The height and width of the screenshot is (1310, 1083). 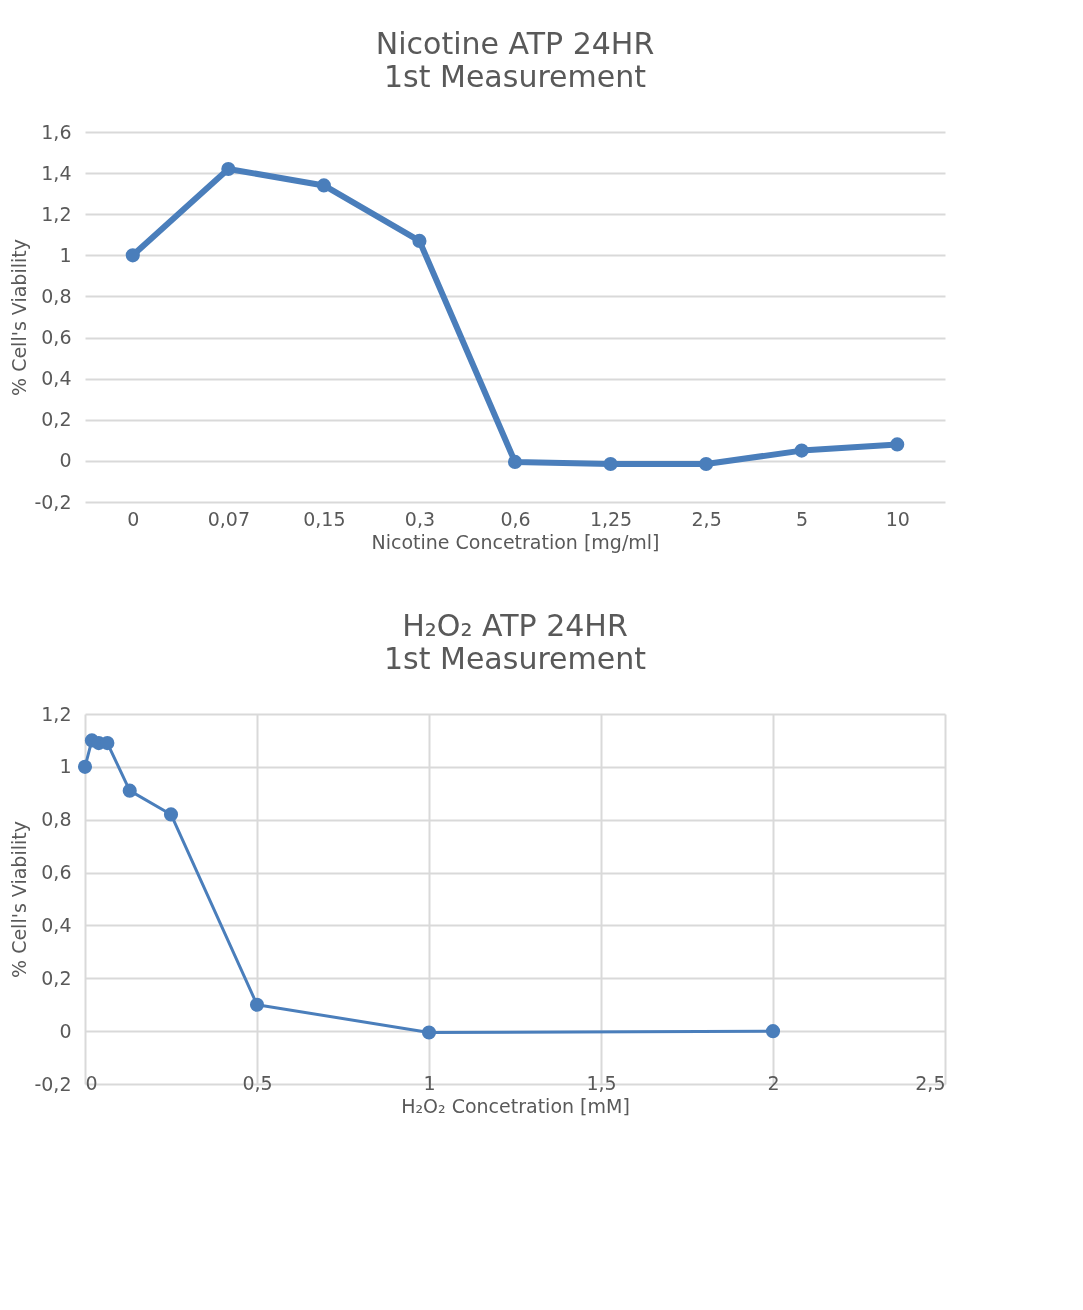 What do you see at coordinates (802, 518) in the screenshot?
I see `x-tick-label: 5` at bounding box center [802, 518].